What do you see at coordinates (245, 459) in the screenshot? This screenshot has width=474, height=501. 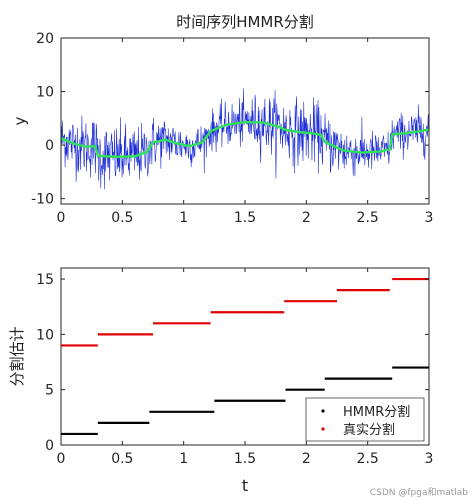 I see `ax1-xtick-label: 1.5` at bounding box center [245, 459].